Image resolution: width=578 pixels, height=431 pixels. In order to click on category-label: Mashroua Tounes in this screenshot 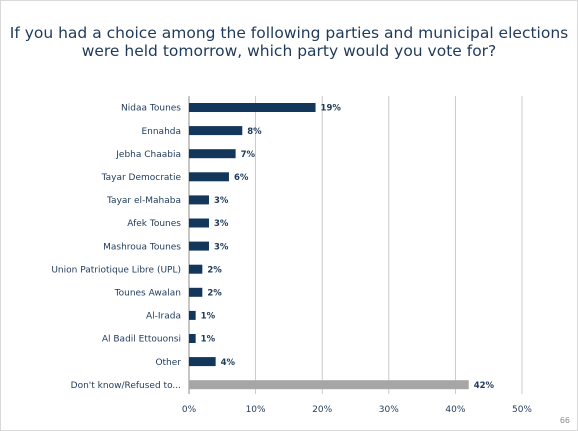, I will do `click(142, 247)`.